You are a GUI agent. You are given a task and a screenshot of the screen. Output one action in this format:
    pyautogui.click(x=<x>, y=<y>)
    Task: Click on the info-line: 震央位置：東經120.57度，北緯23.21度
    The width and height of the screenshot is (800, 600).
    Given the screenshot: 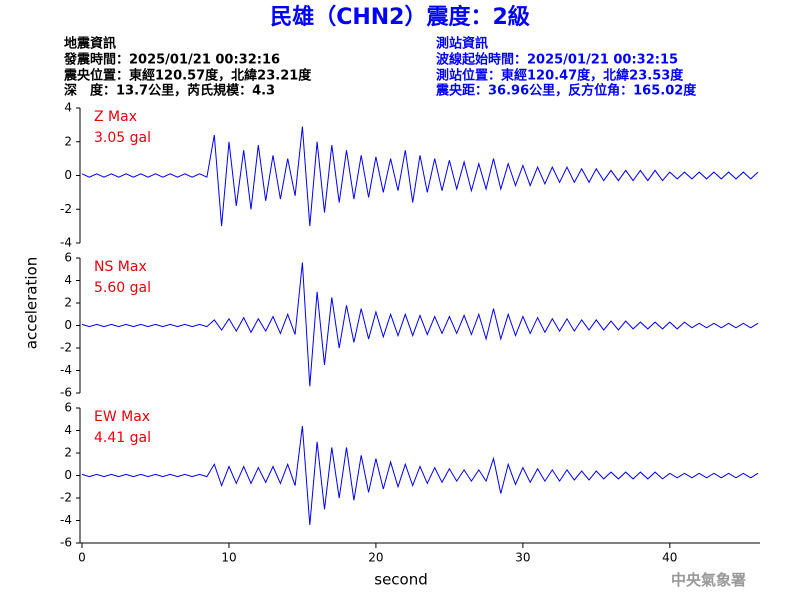 What is the action you would take?
    pyautogui.click(x=187, y=76)
    